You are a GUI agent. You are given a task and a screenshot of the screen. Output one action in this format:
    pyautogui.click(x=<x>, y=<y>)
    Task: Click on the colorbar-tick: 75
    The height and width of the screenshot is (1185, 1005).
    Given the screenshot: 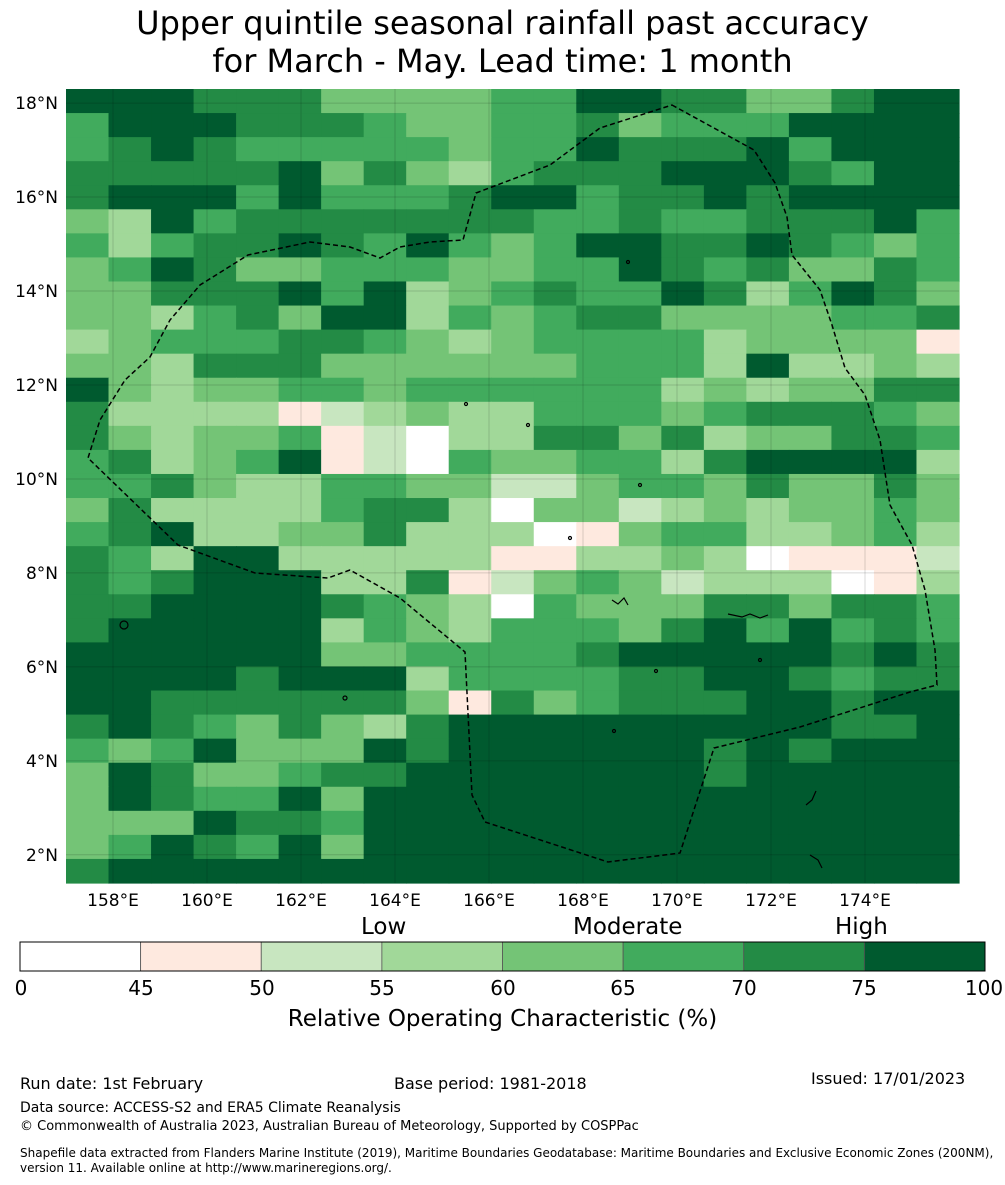 What is the action you would take?
    pyautogui.click(x=864, y=988)
    